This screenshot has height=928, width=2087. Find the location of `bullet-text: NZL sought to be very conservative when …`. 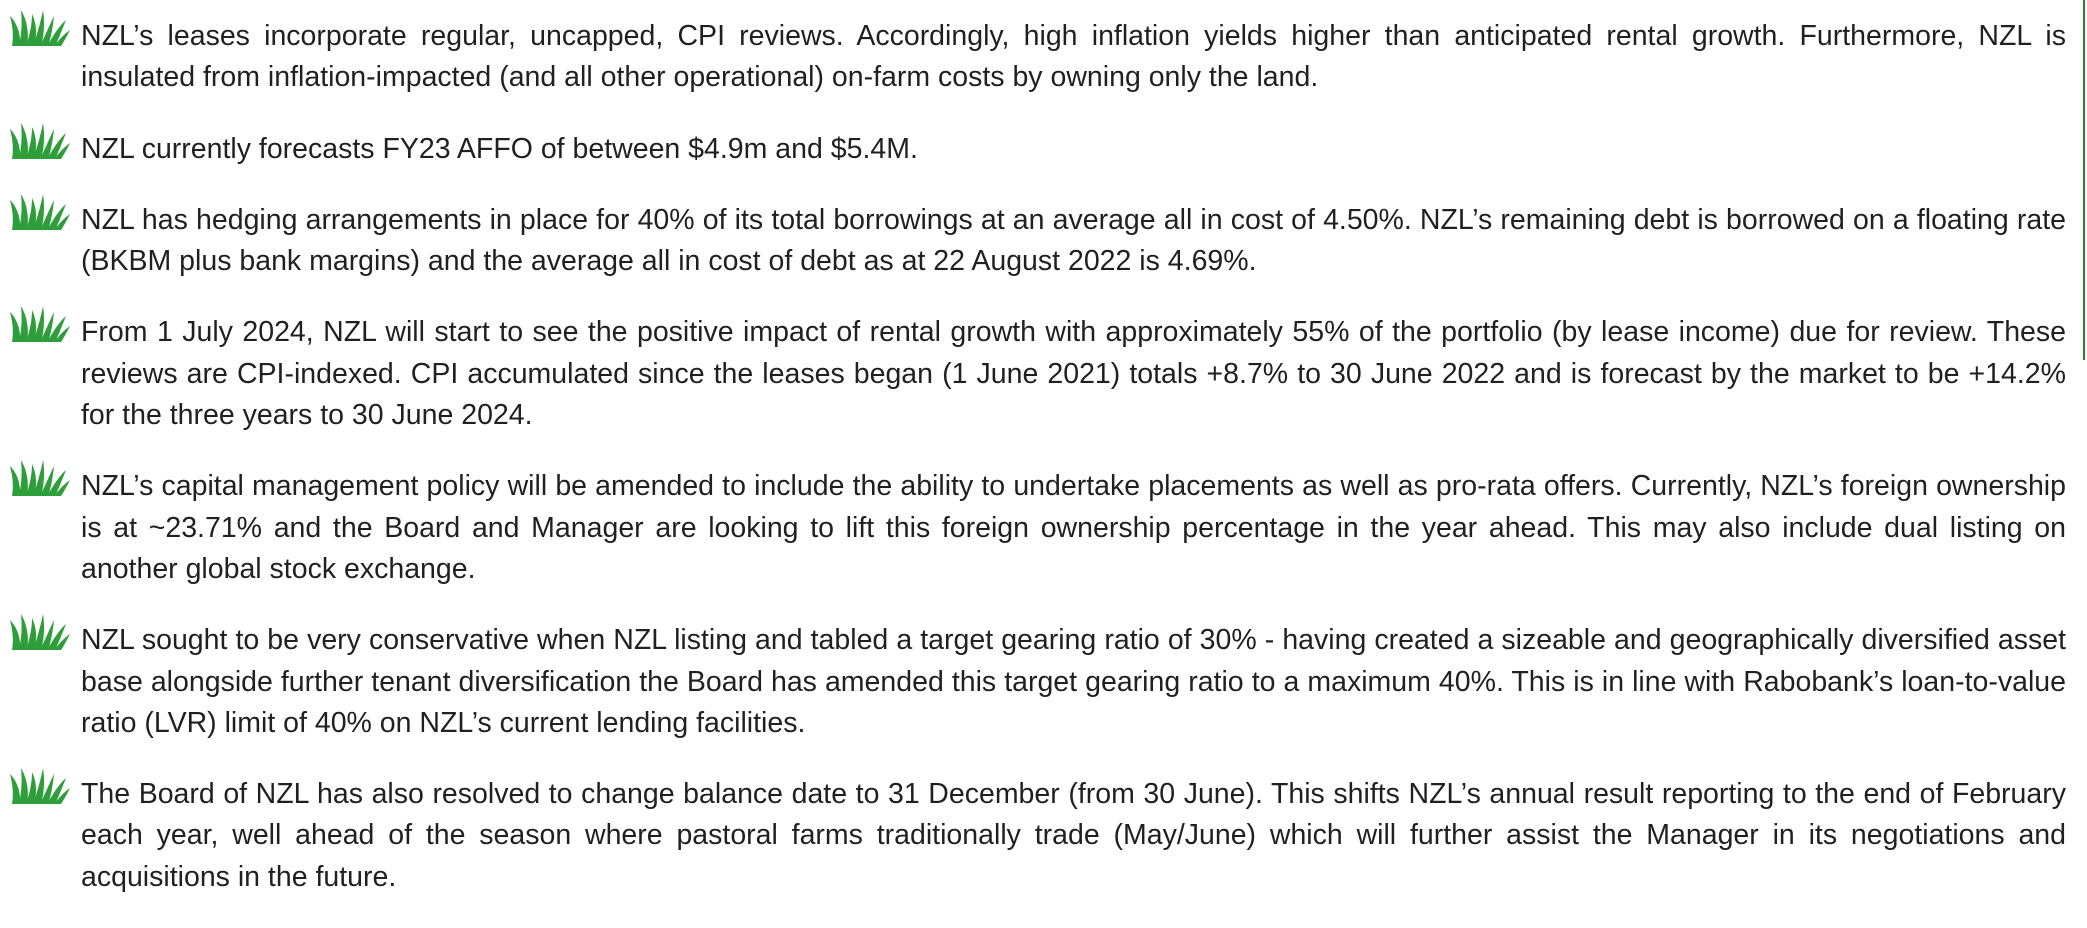

bullet-text: NZL sought to be very conservative when … is located at coordinates (1073, 681).